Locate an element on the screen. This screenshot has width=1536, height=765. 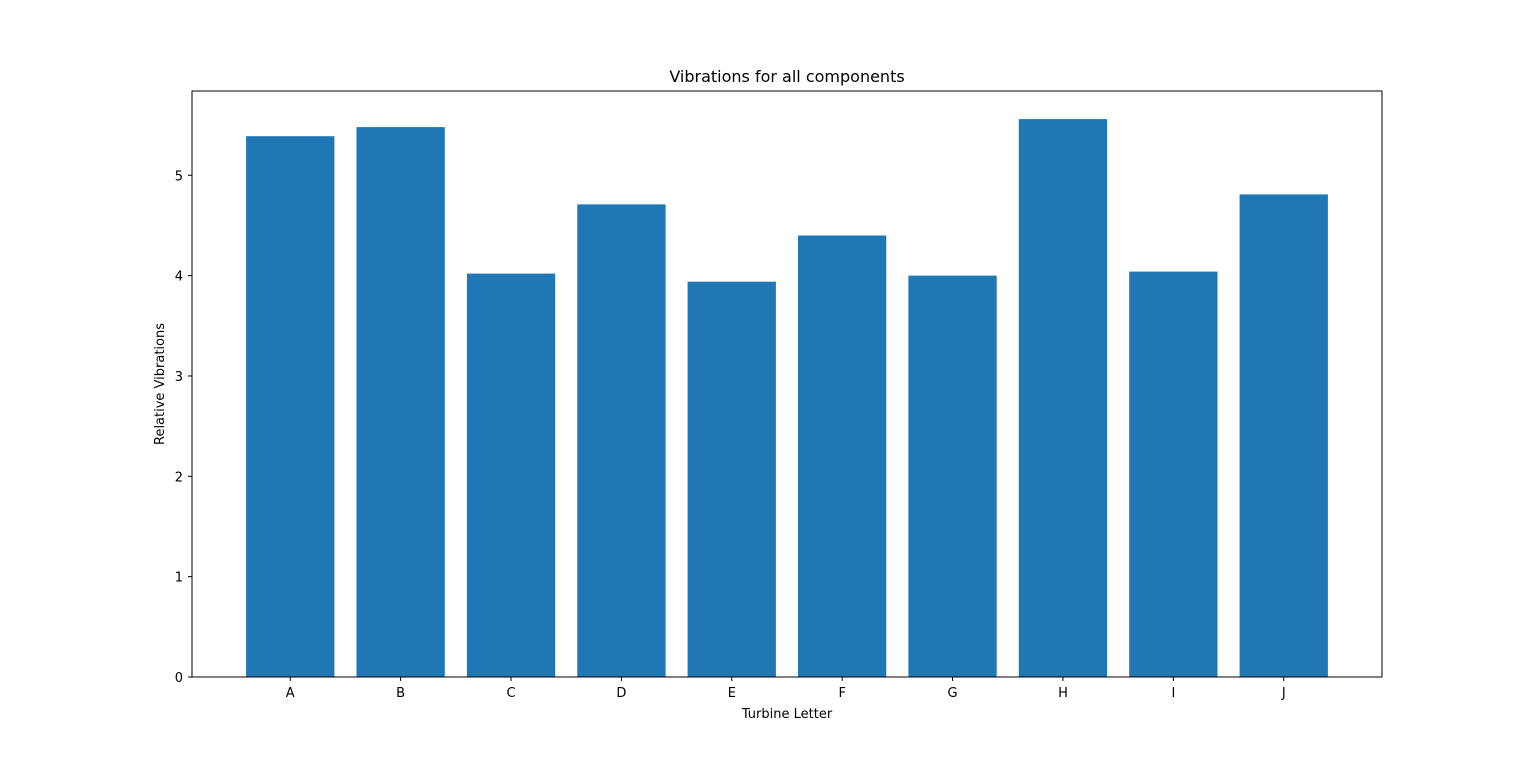
x-axis-ticks: A B C D E F G H I J is located at coordinates (786, 689).